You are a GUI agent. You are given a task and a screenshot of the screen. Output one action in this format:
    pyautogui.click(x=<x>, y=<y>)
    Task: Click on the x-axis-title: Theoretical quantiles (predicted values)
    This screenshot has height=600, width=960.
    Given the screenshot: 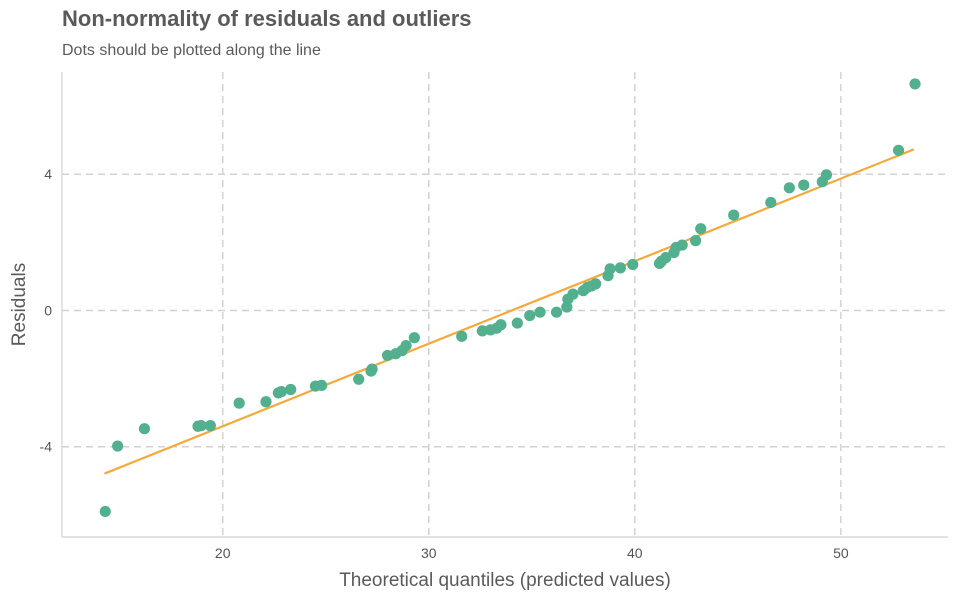 What is the action you would take?
    pyautogui.click(x=505, y=580)
    